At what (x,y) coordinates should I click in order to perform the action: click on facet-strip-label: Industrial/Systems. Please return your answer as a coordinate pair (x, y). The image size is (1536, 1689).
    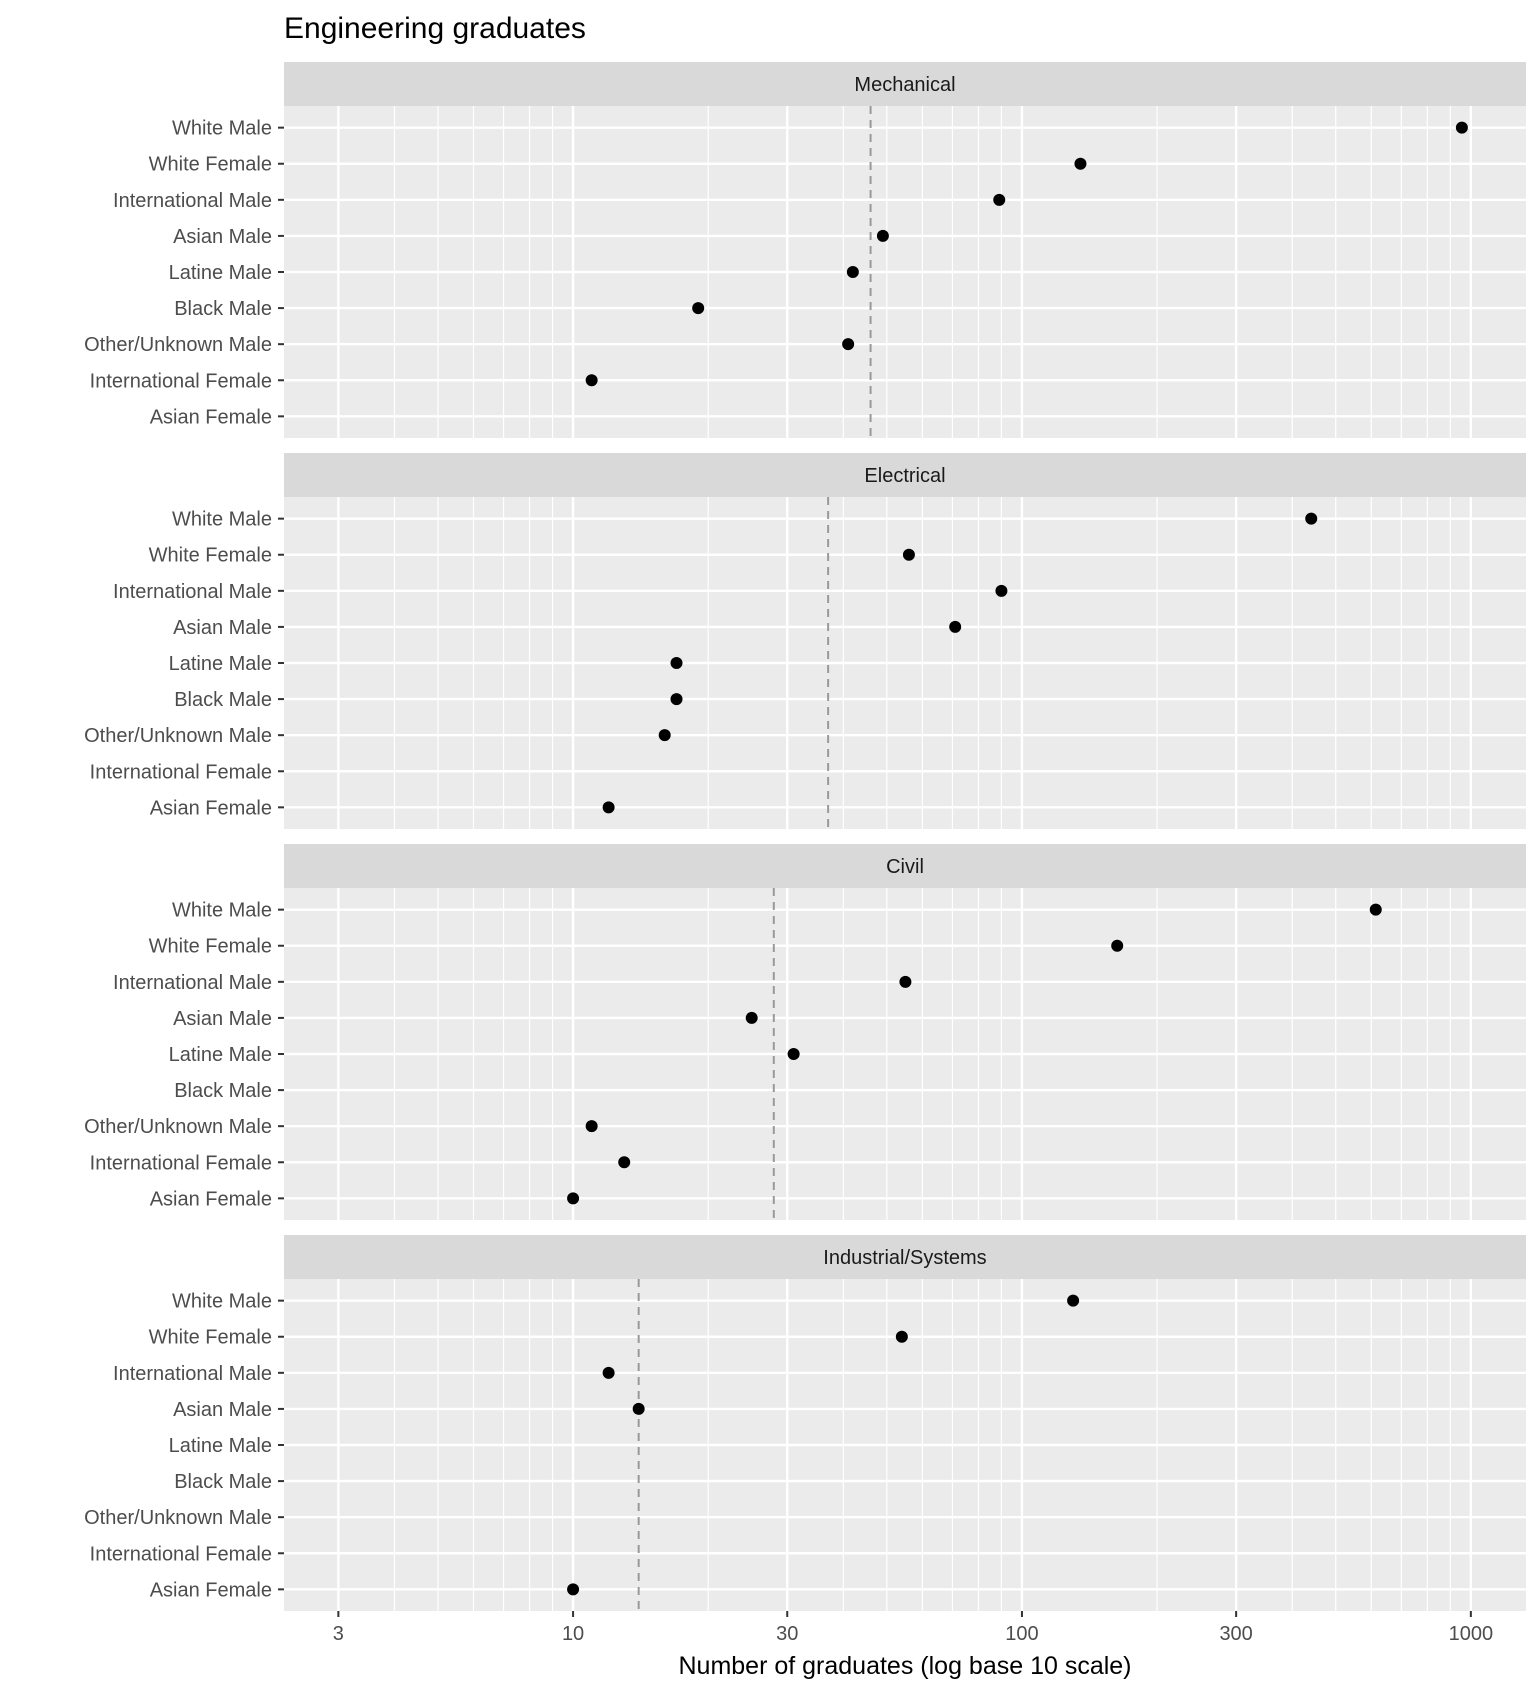
    Looking at the image, I should click on (904, 1258).